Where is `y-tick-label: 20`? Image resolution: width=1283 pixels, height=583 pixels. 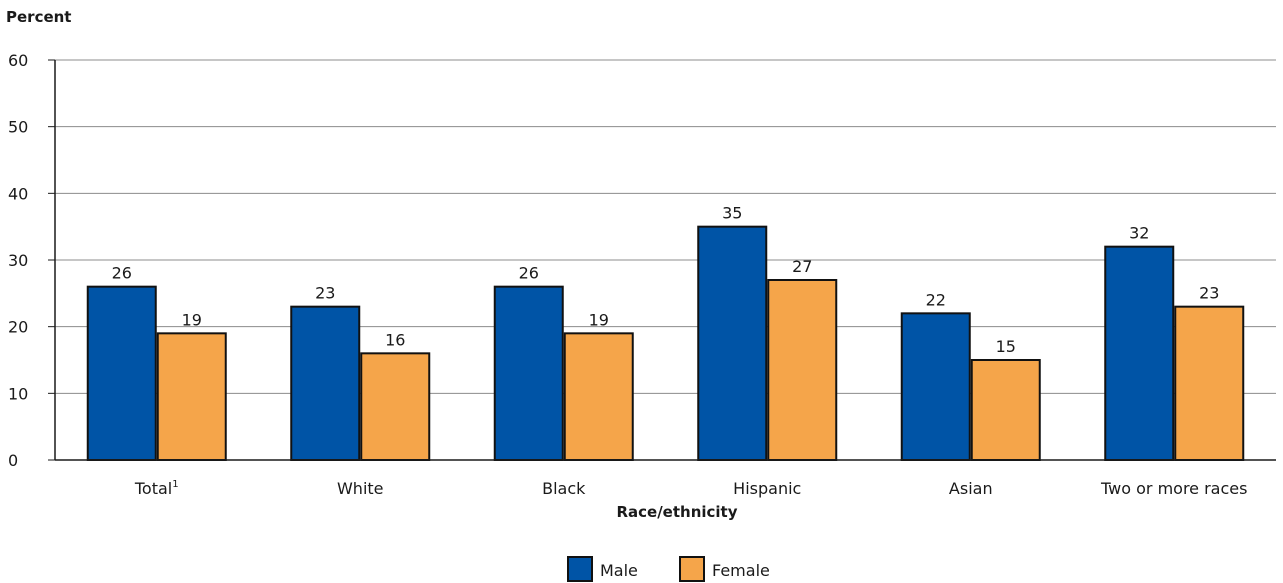 y-tick-label: 20 is located at coordinates (18, 327).